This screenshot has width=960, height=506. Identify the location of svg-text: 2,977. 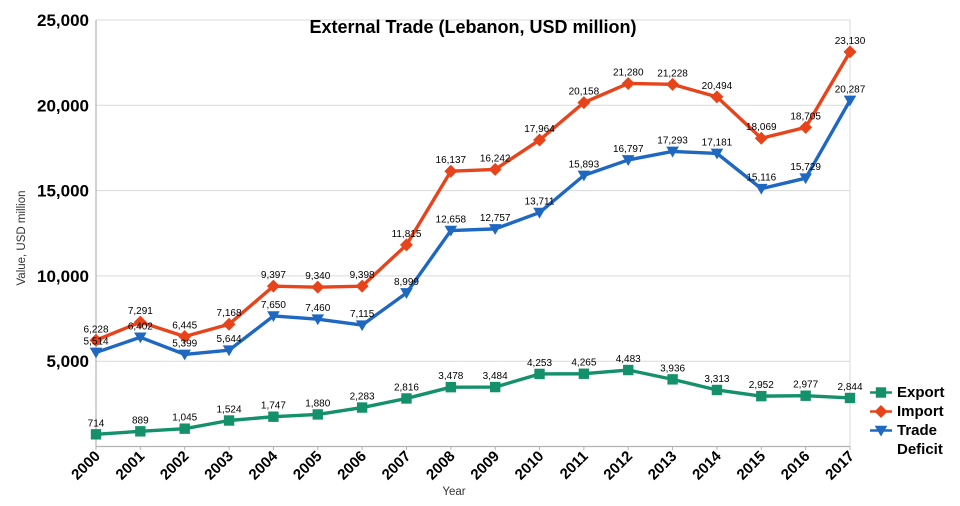
(805, 385).